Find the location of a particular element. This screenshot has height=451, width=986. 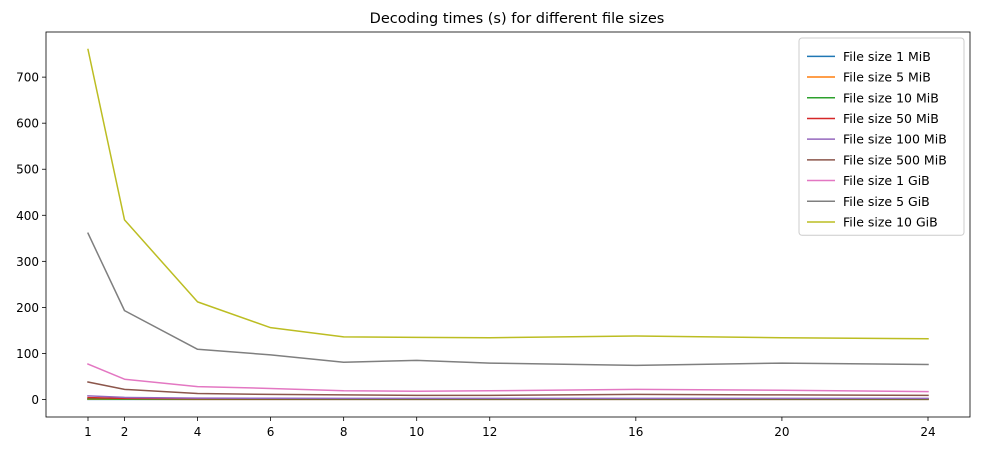

legend-label: File size 5 GiB is located at coordinates (886, 201).